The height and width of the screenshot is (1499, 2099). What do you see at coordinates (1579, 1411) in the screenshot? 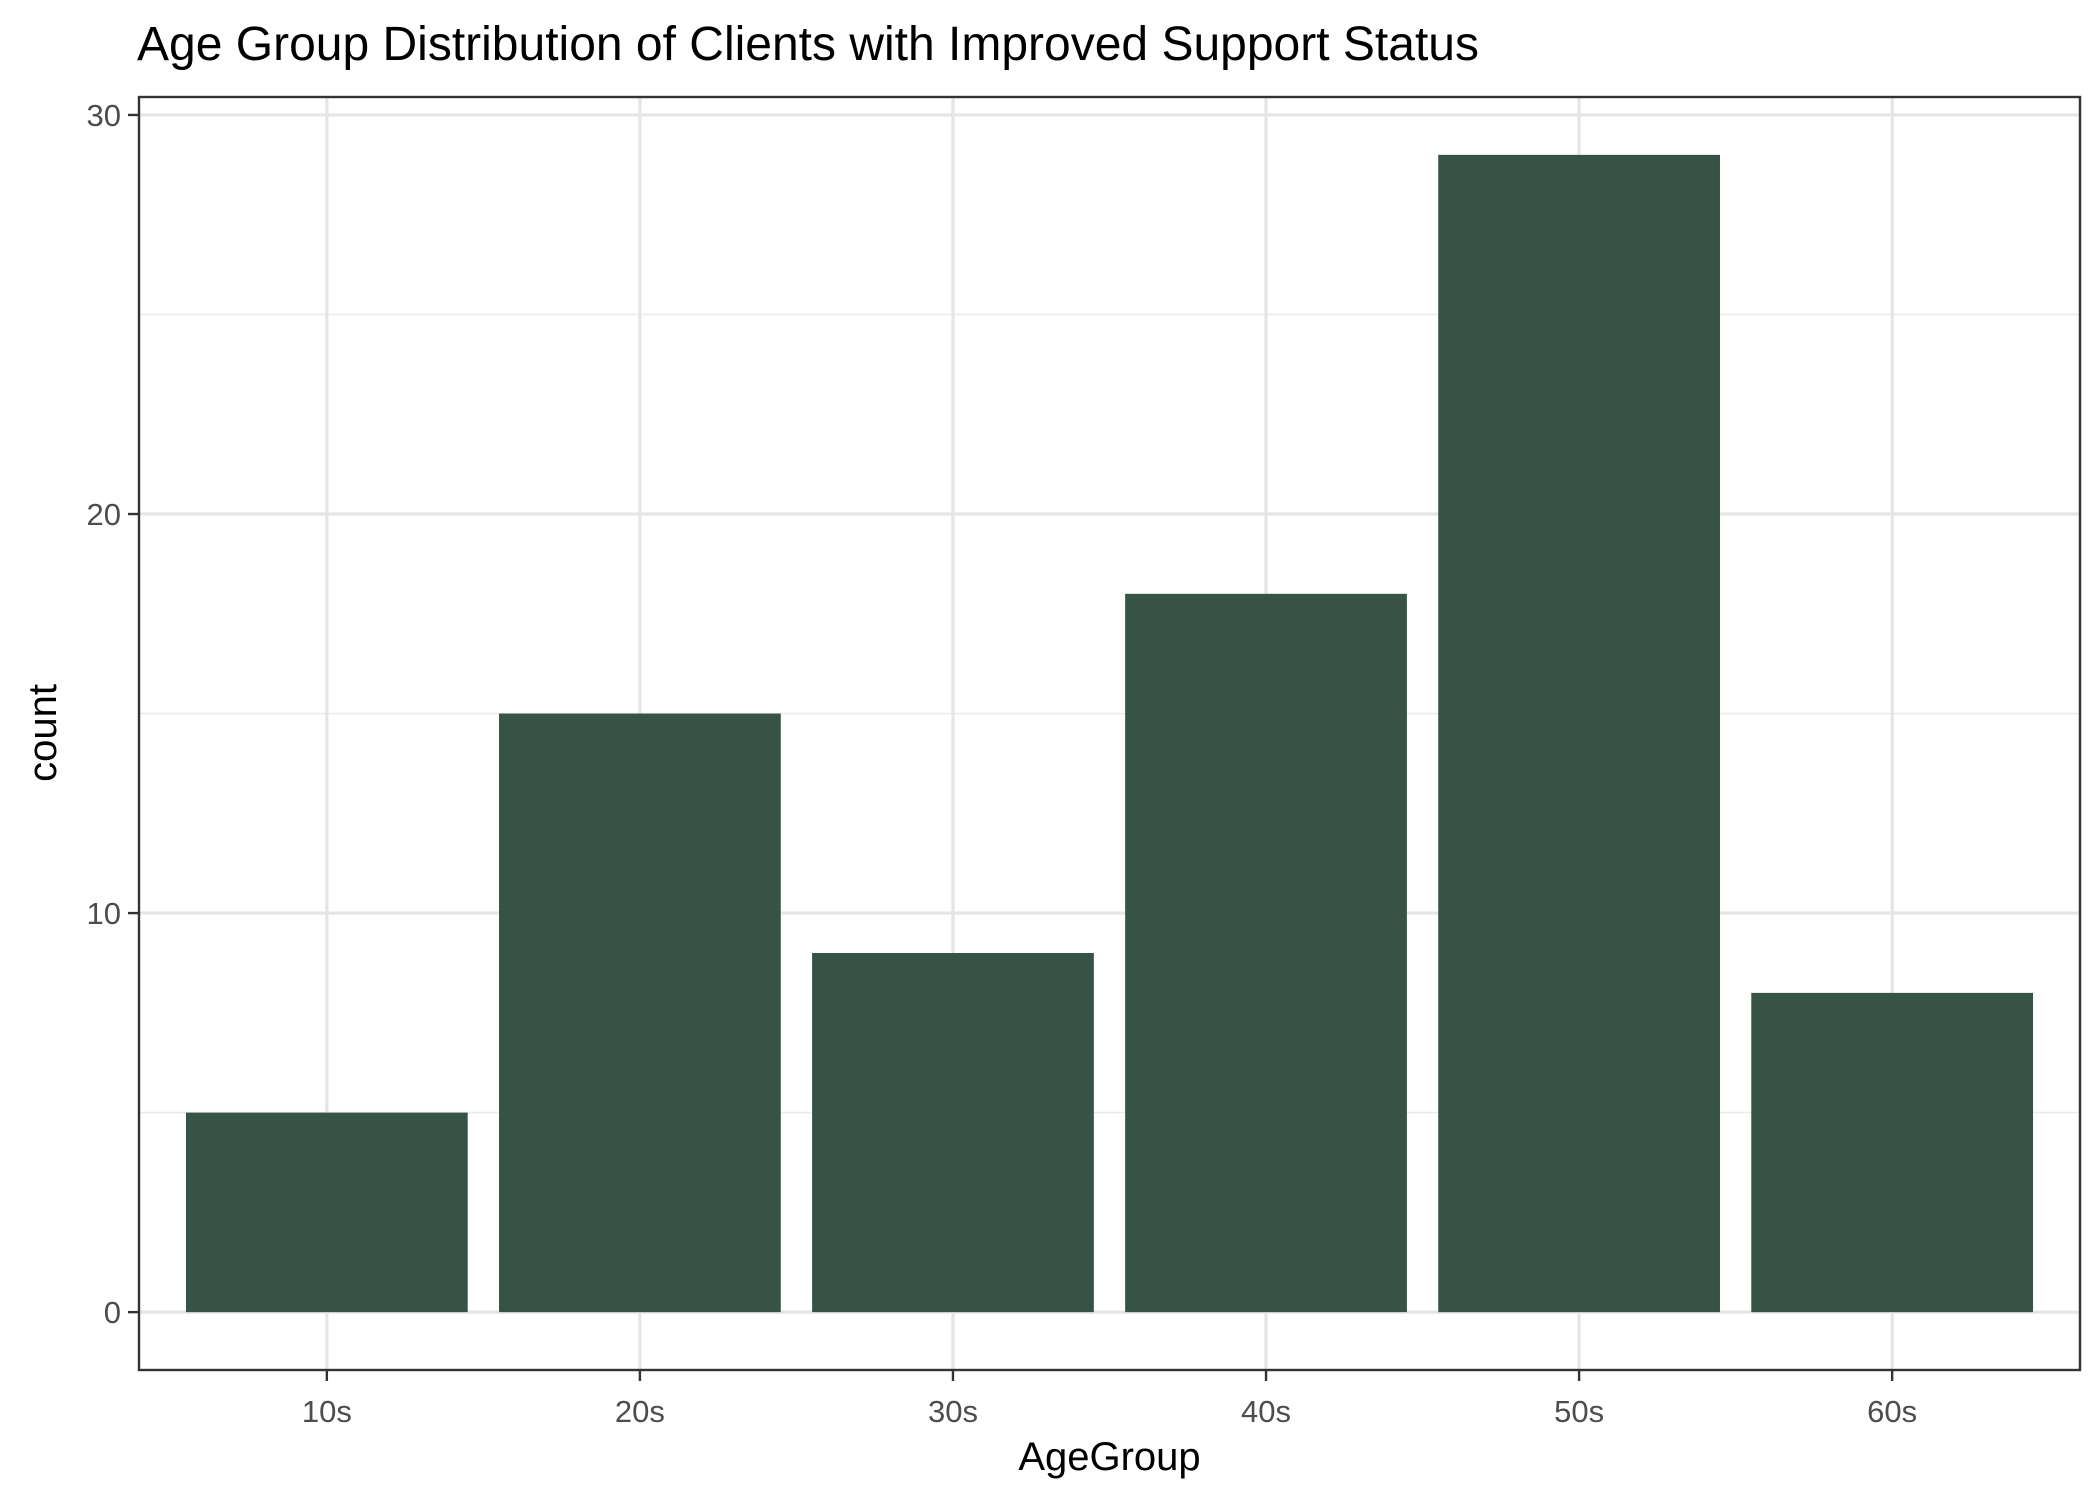
I see `x-tick-label: 50s` at bounding box center [1579, 1411].